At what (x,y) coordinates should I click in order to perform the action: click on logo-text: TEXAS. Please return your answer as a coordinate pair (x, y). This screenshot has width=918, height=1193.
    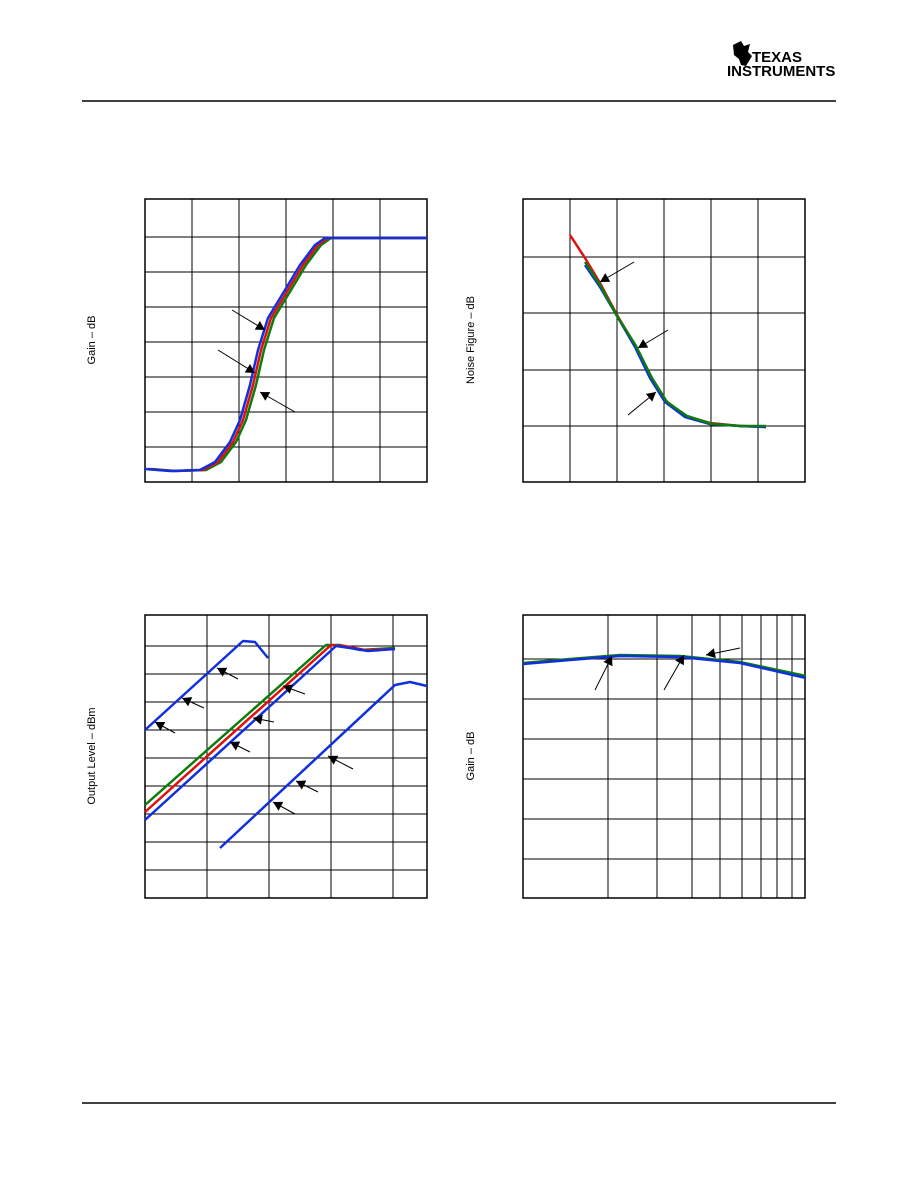
    Looking at the image, I should click on (777, 57).